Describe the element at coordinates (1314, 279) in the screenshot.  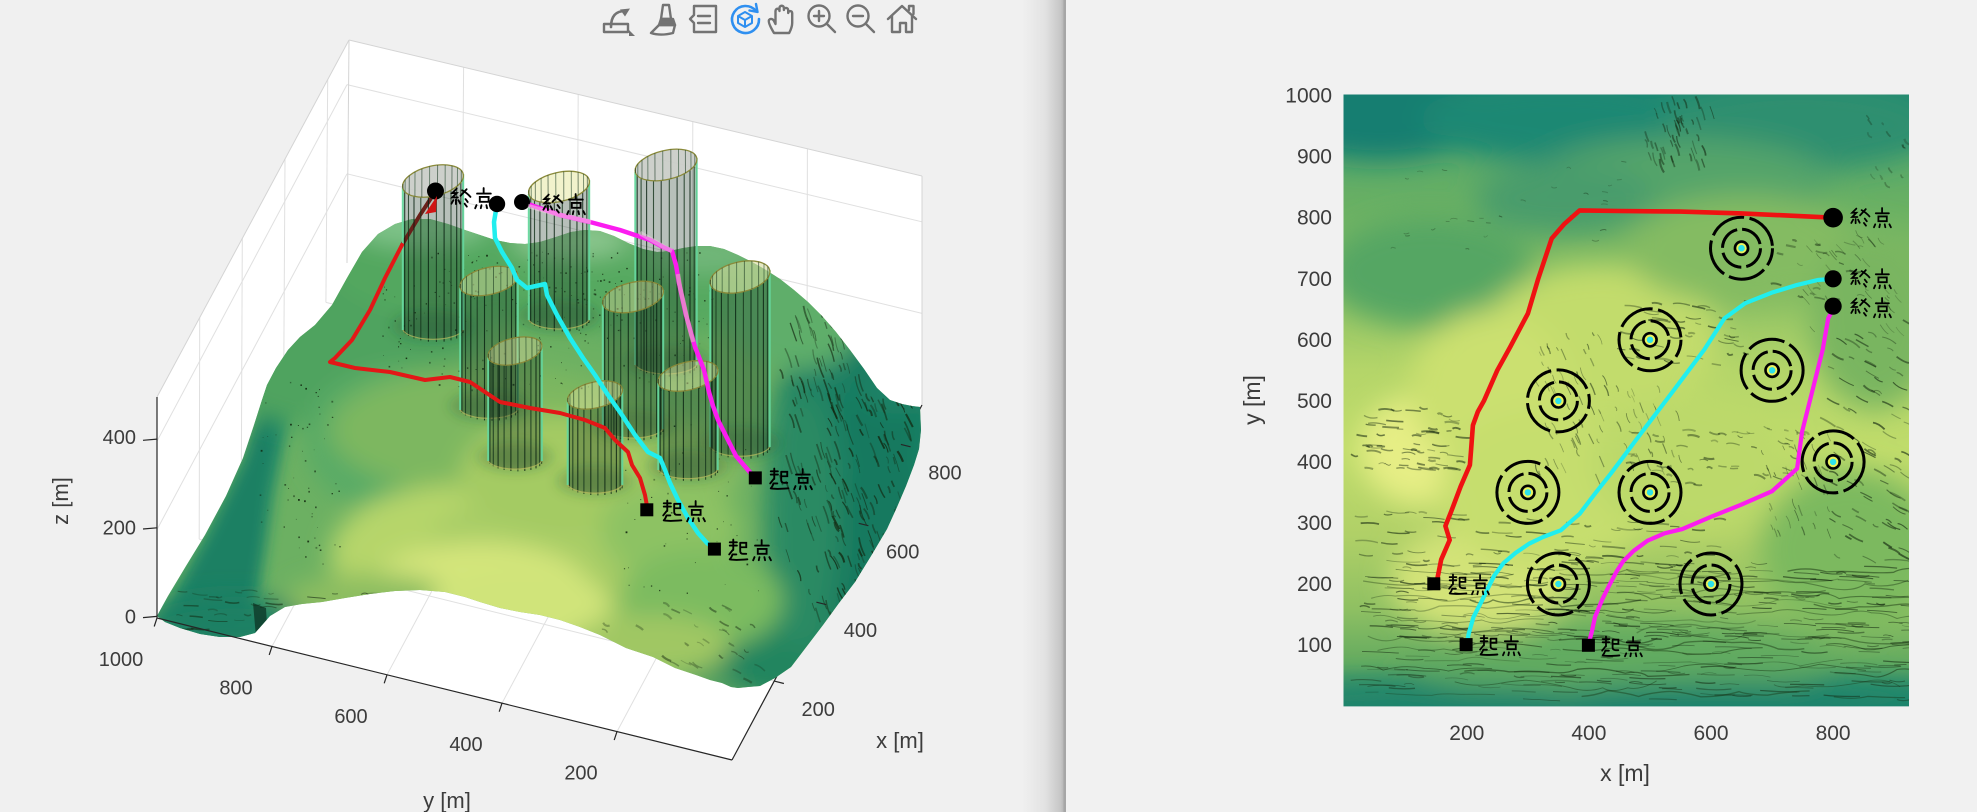
I see `svg-text: 700` at that location.